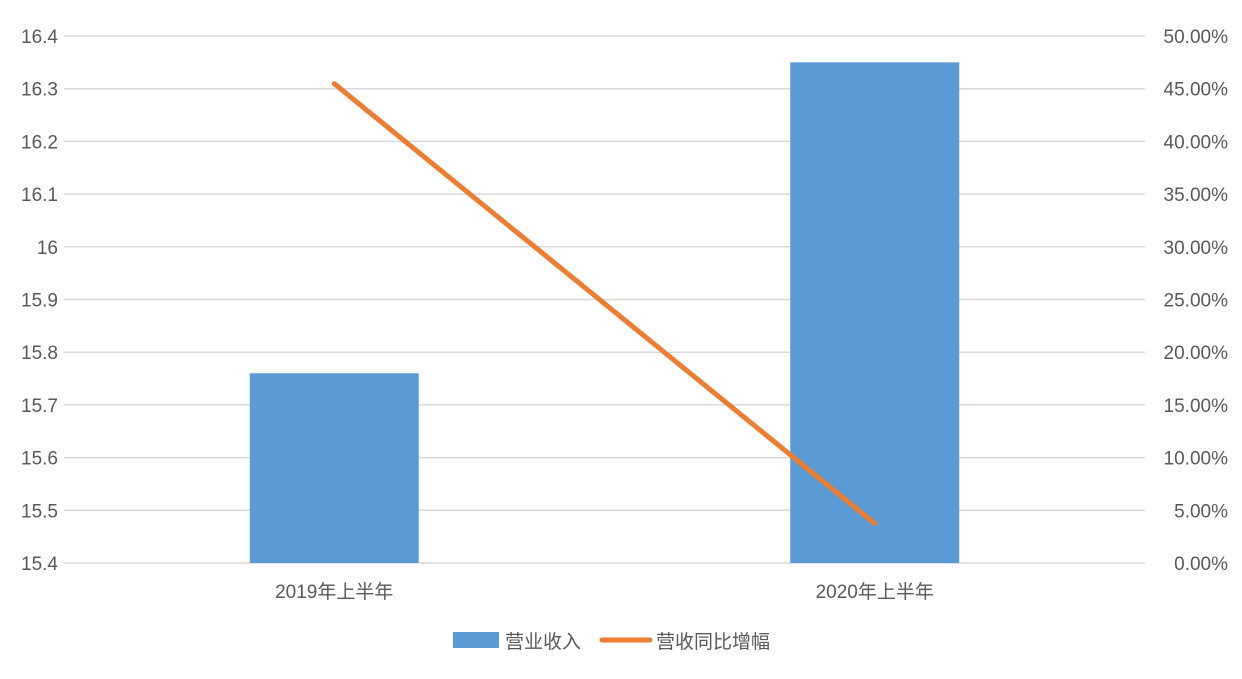  I want to click on left-tick-label: 15.4, so click(39, 564).